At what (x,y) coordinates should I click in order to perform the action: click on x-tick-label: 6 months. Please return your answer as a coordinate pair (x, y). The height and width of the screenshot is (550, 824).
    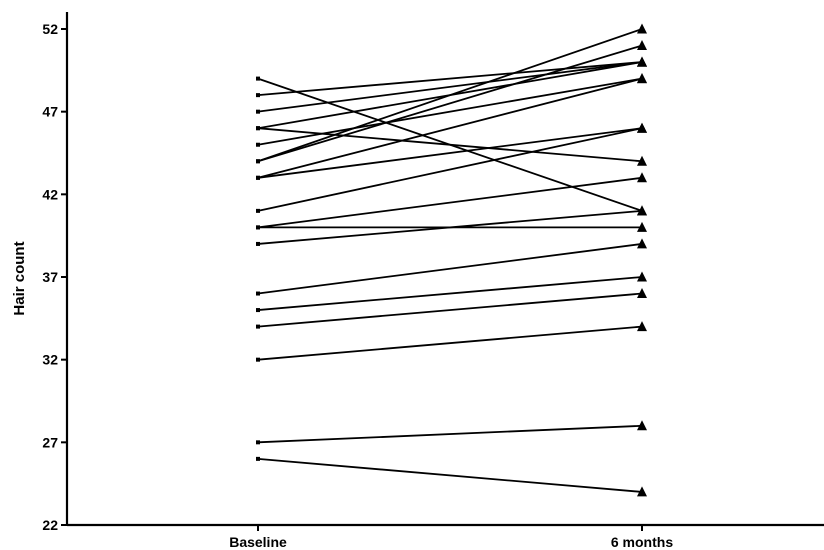
    Looking at the image, I should click on (642, 542).